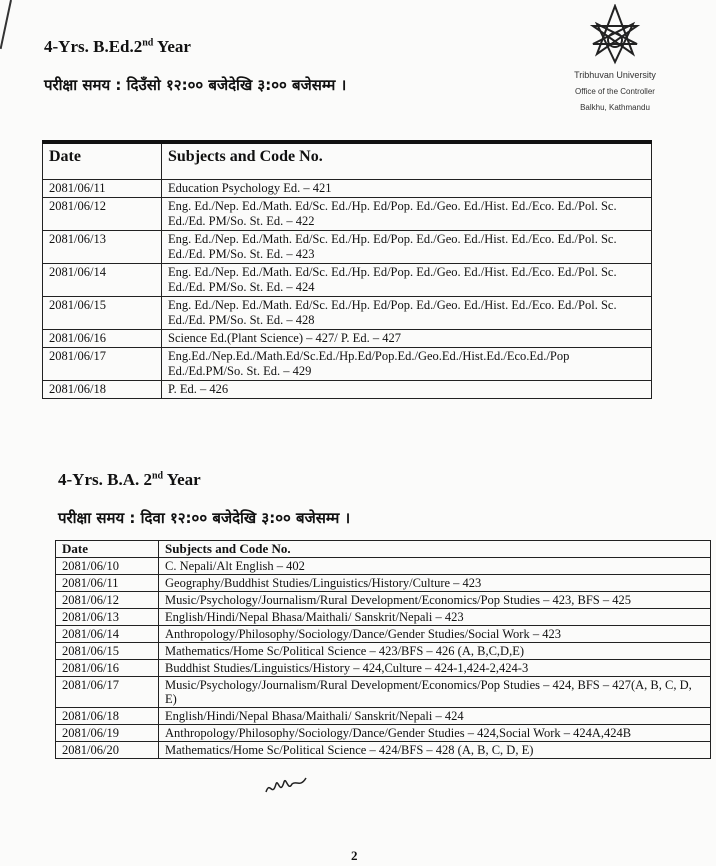  What do you see at coordinates (286, 785) in the screenshot?
I see `signature` at bounding box center [286, 785].